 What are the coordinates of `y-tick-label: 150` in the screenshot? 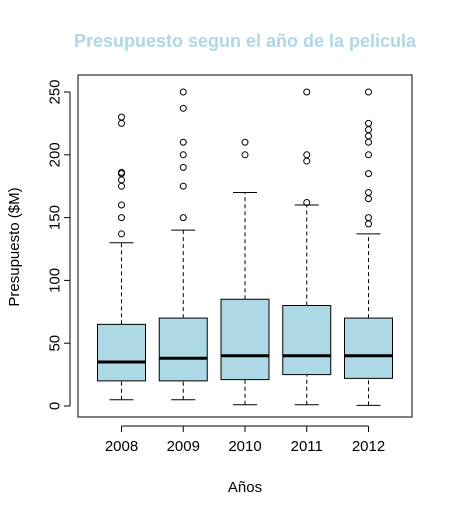 It's located at (55, 217).